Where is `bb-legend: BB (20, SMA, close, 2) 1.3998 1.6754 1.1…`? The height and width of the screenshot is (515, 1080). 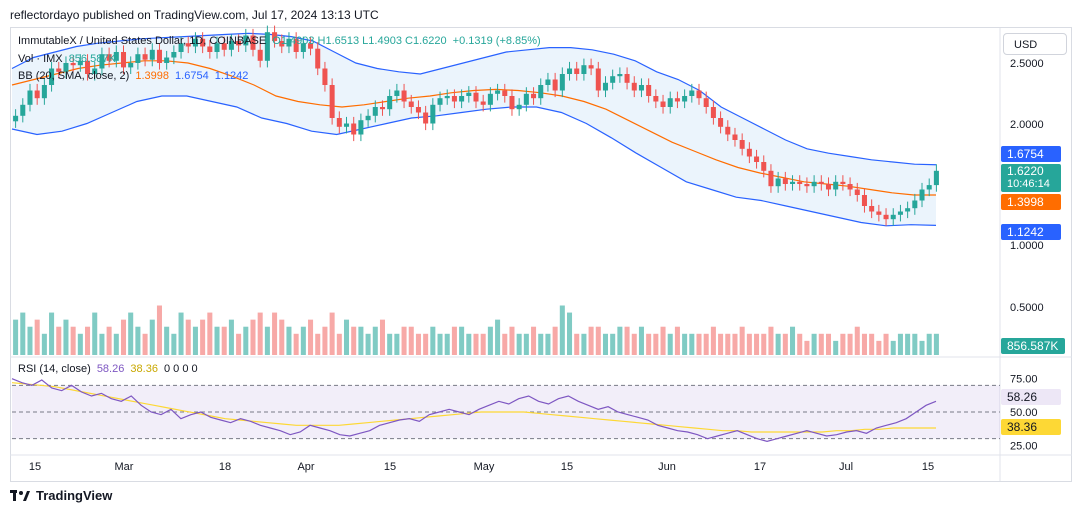 bb-legend: BB (20, SMA, close, 2) 1.3998 1.6754 1.1… is located at coordinates (134, 76).